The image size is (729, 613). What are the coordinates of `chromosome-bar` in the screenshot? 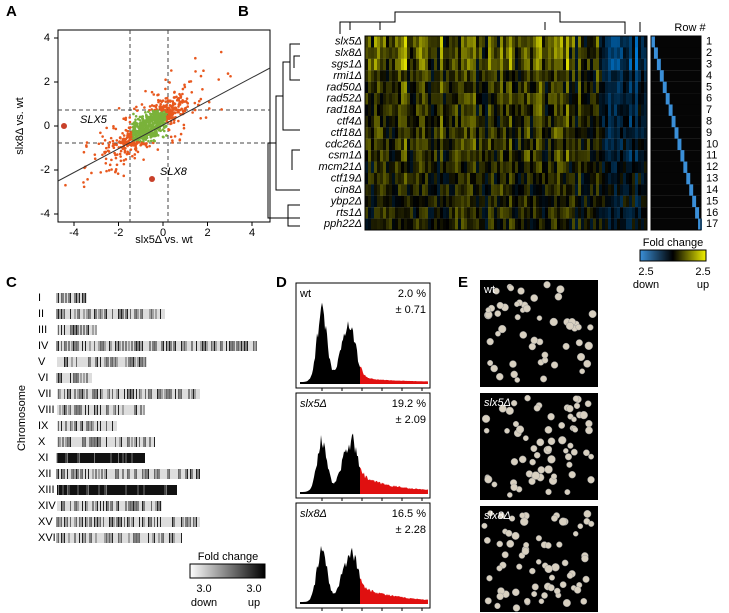 It's located at (101, 458).